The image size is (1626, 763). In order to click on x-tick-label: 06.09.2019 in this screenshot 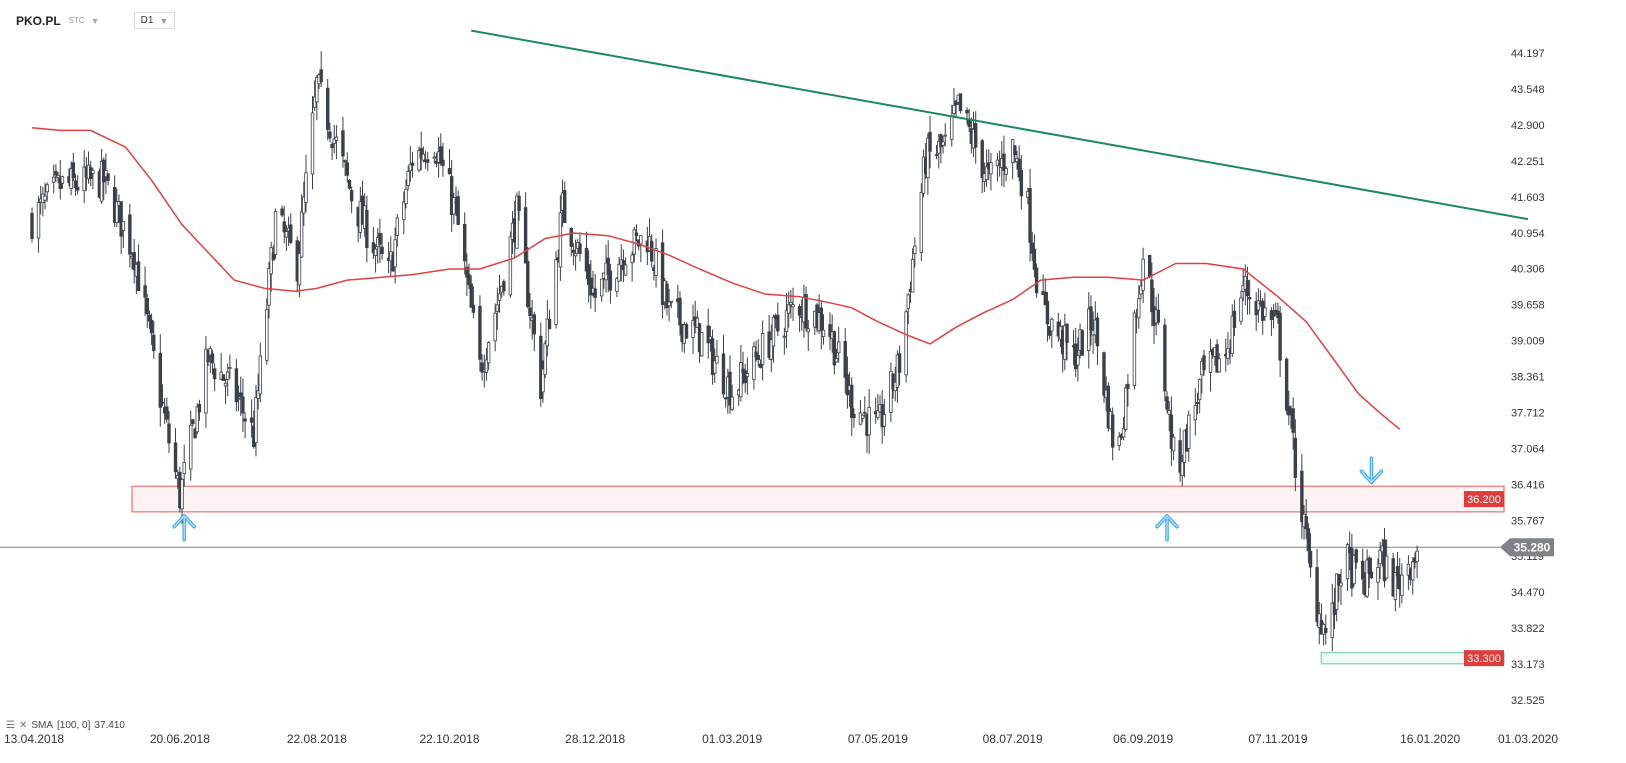, I will do `click(1143, 739)`.